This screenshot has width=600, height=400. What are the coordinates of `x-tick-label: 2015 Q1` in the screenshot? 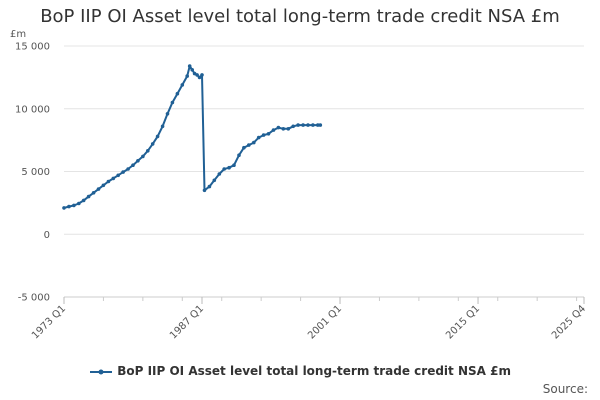 It's located at (463, 322).